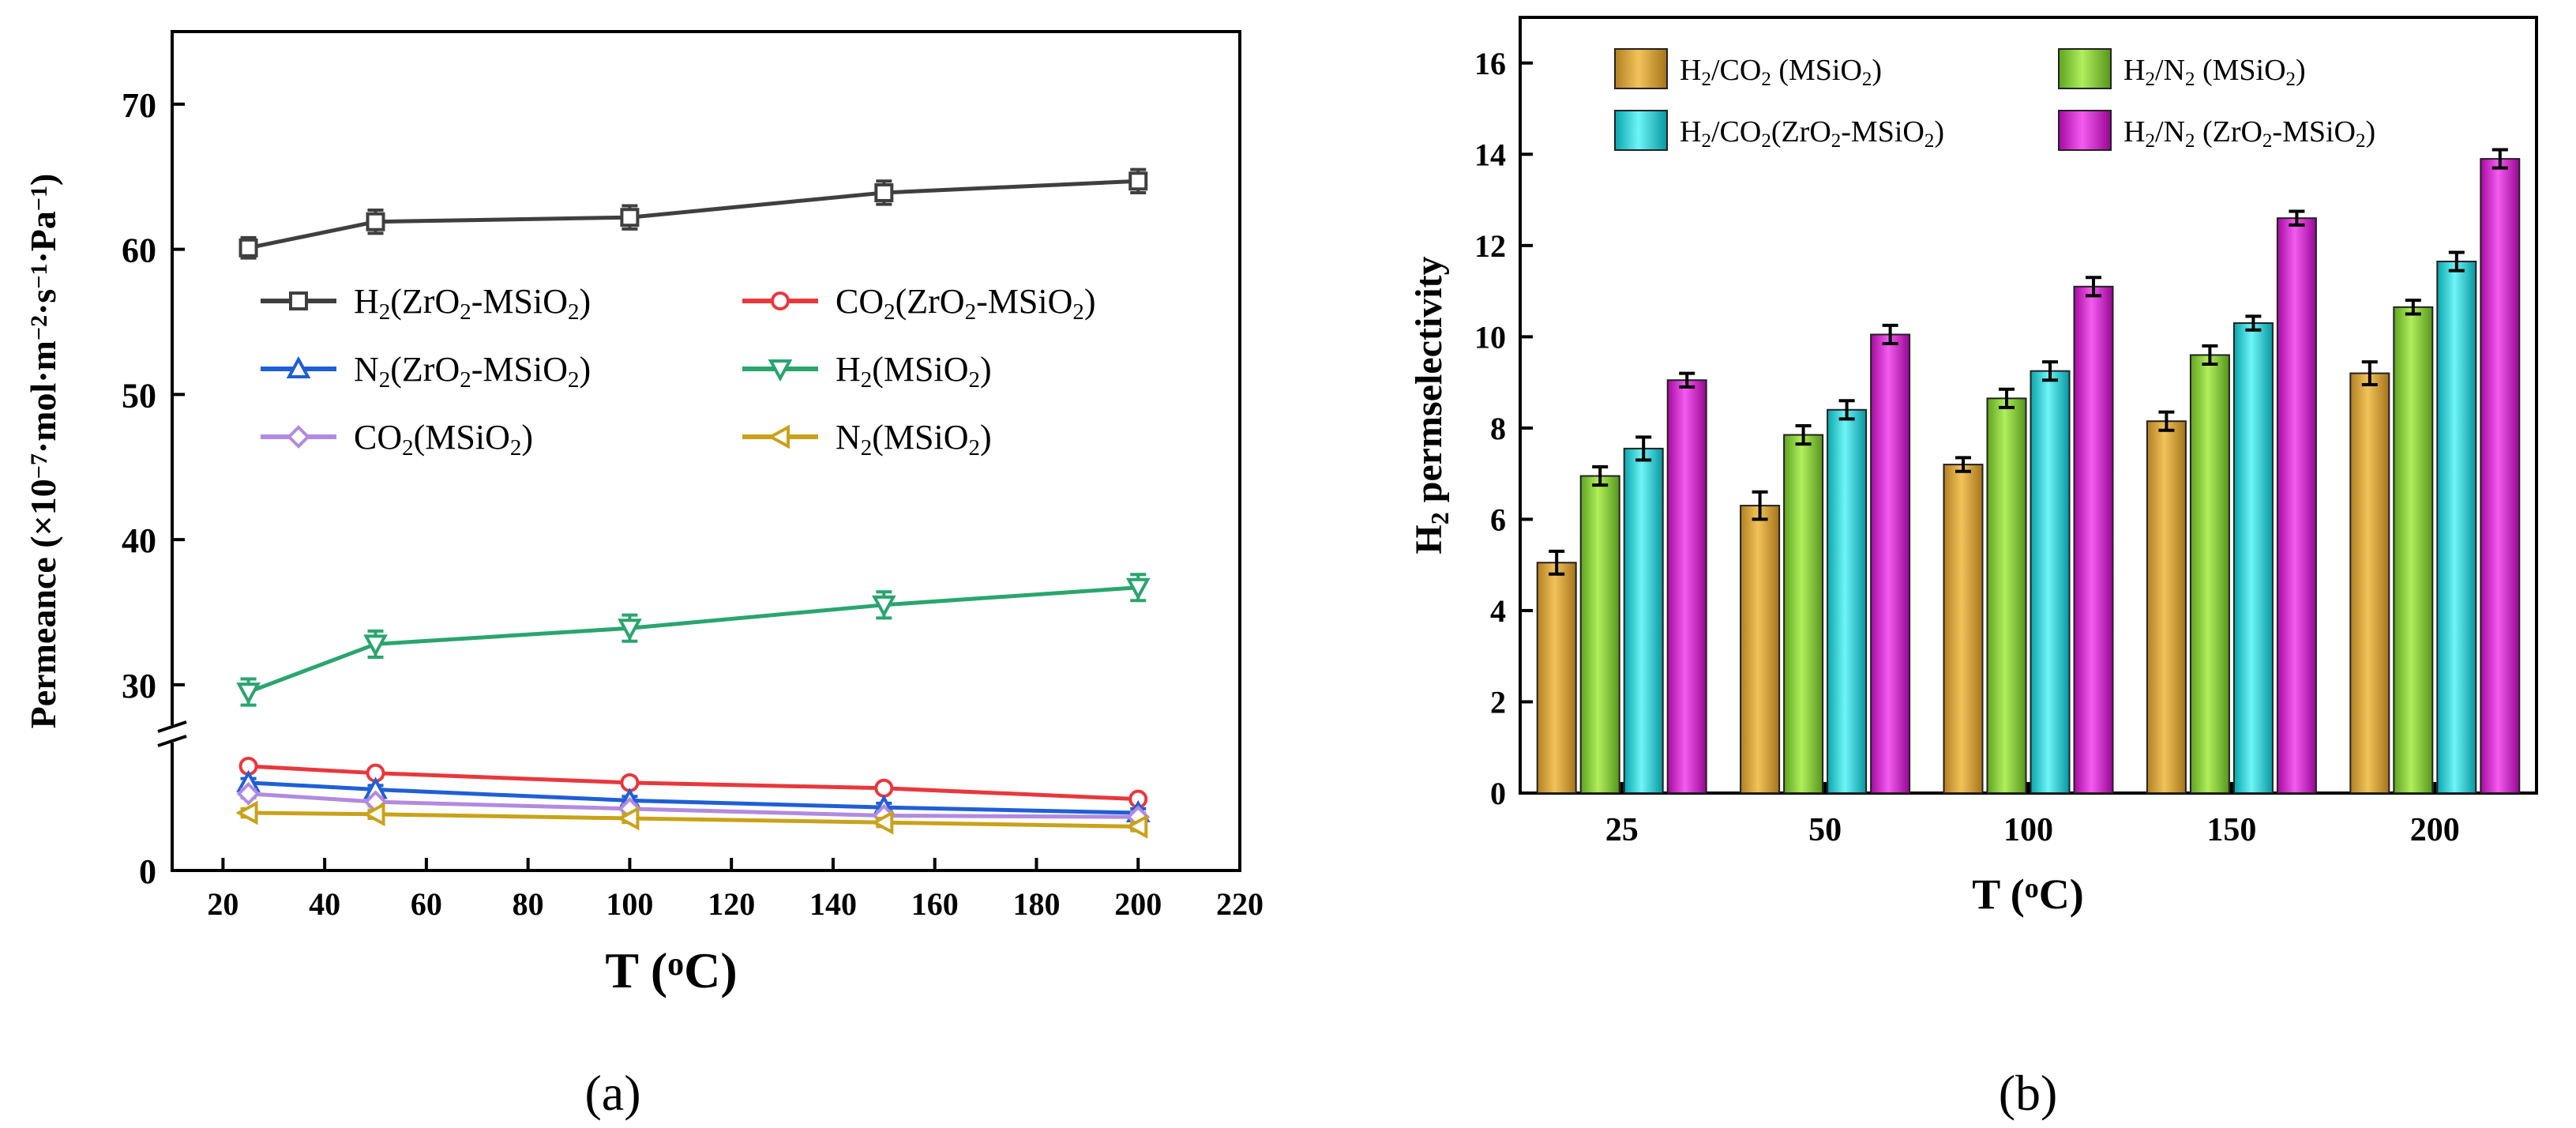  Describe the element at coordinates (1498, 702) in the screenshot. I see `y-tick-label: 2` at that location.